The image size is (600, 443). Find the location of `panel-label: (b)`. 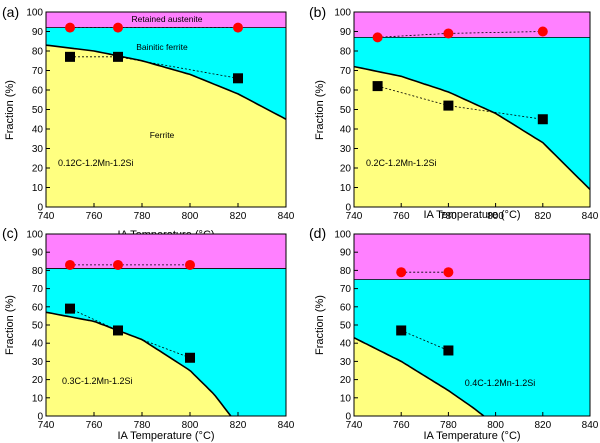

panel-label: (b) is located at coordinates (317, 12).